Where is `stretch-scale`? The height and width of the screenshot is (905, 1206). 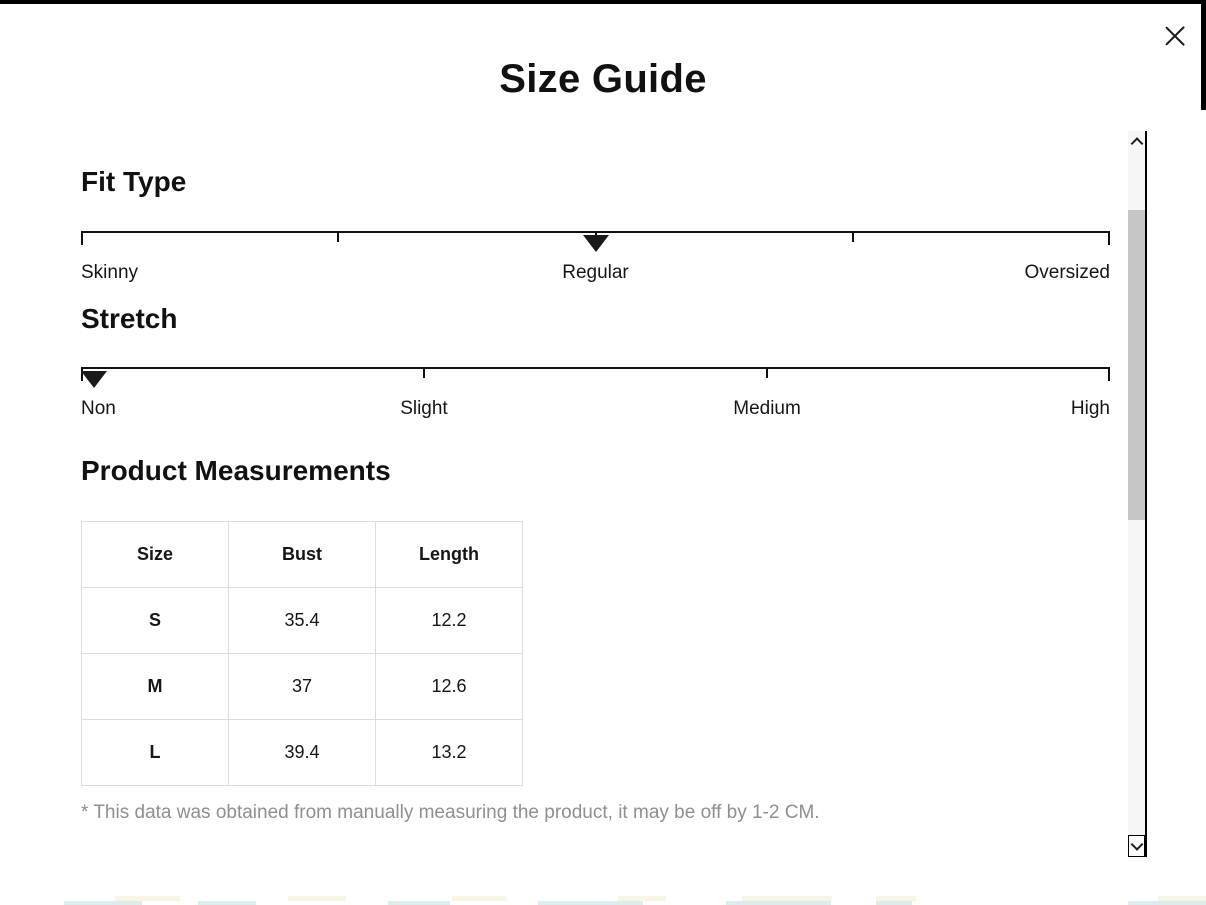 stretch-scale is located at coordinates (595, 377).